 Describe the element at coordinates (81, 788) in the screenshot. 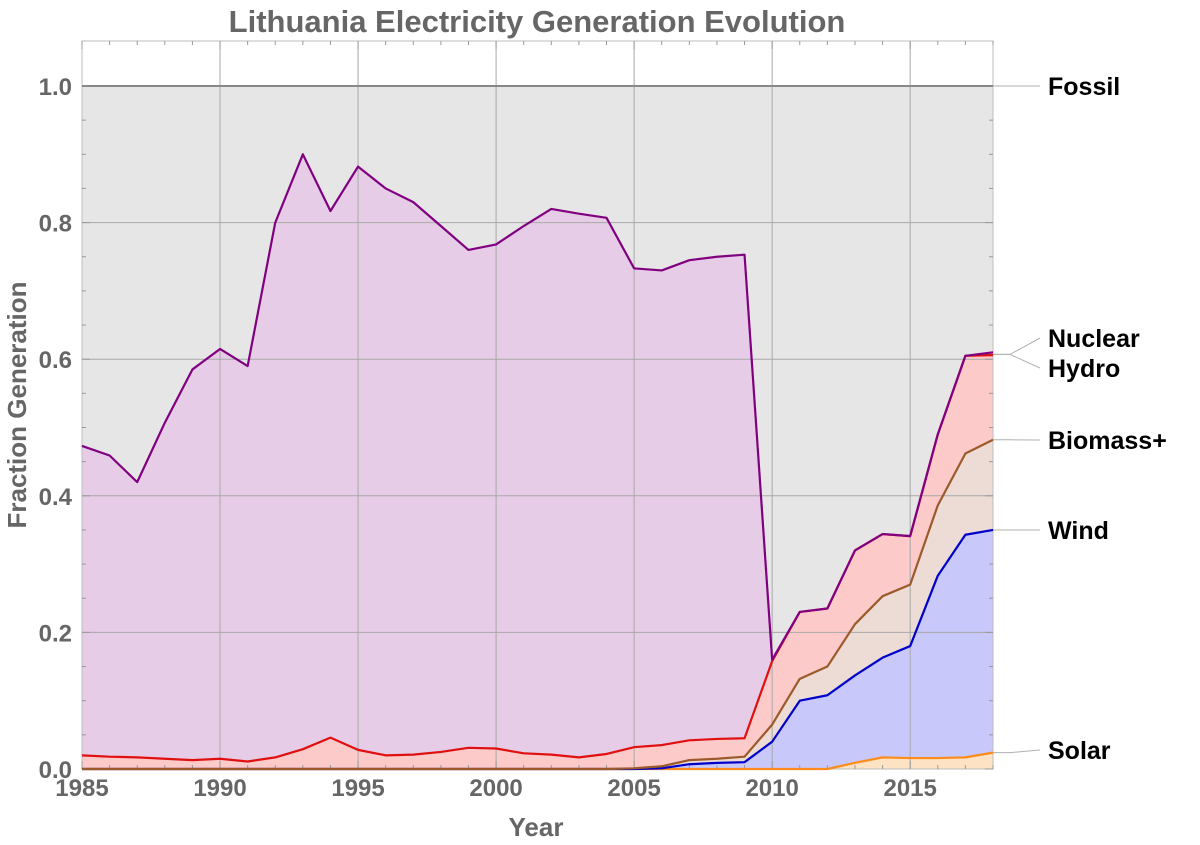

I see `x-tick-label: 1985` at that location.